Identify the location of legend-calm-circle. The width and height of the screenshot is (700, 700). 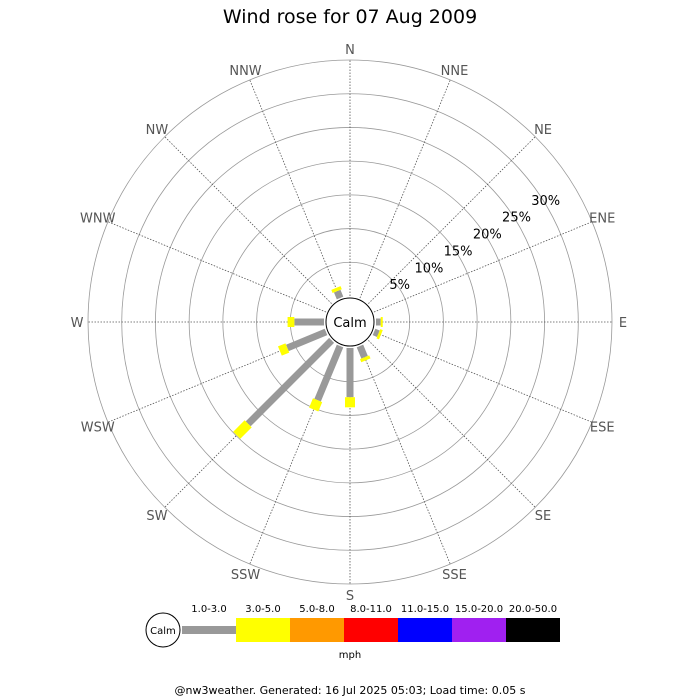
(163, 630).